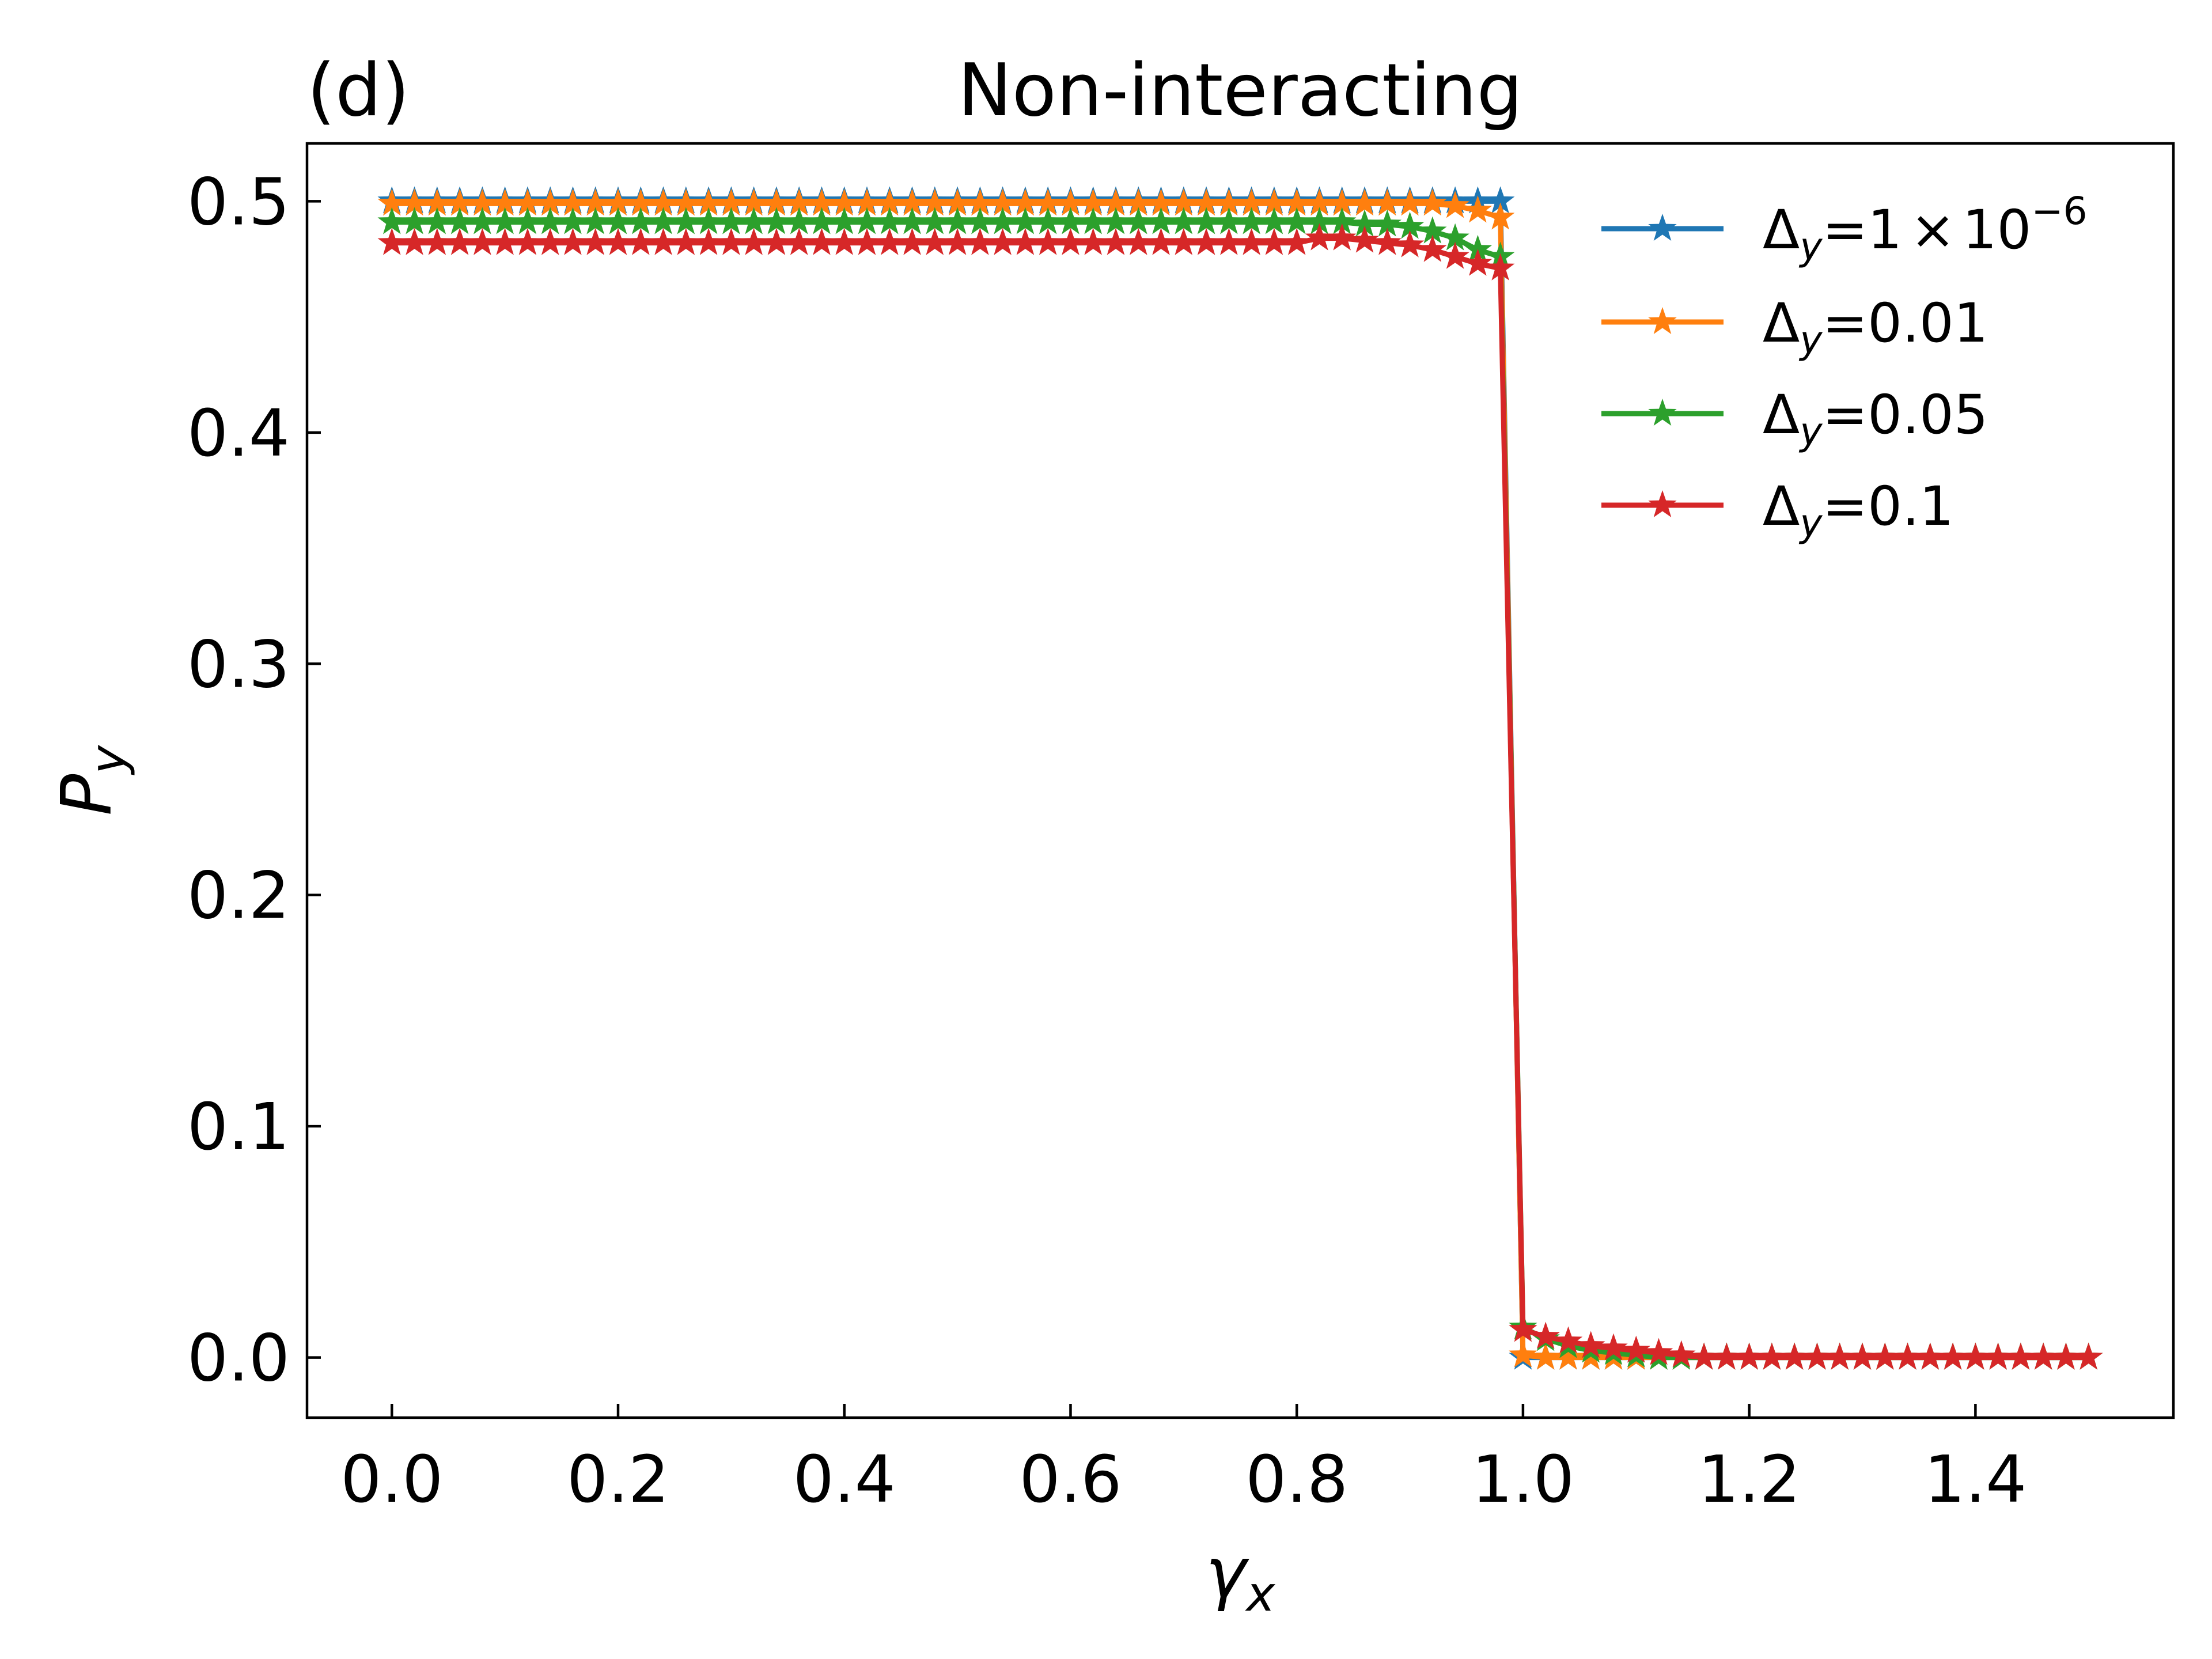  What do you see at coordinates (238, 1127) in the screenshot?
I see `y-tick-label: 0.1` at bounding box center [238, 1127].